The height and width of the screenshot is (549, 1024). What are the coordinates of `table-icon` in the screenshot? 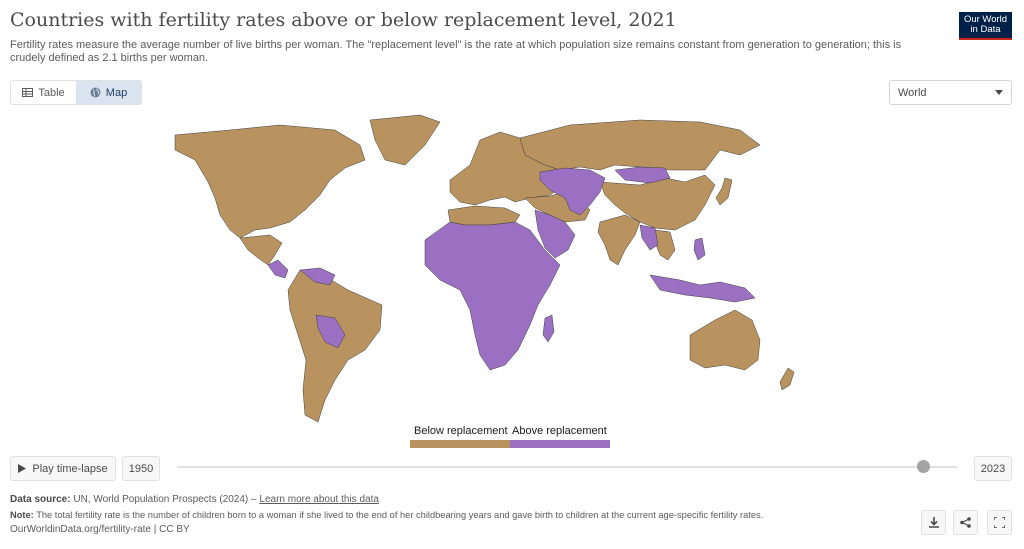 It's located at (28, 92).